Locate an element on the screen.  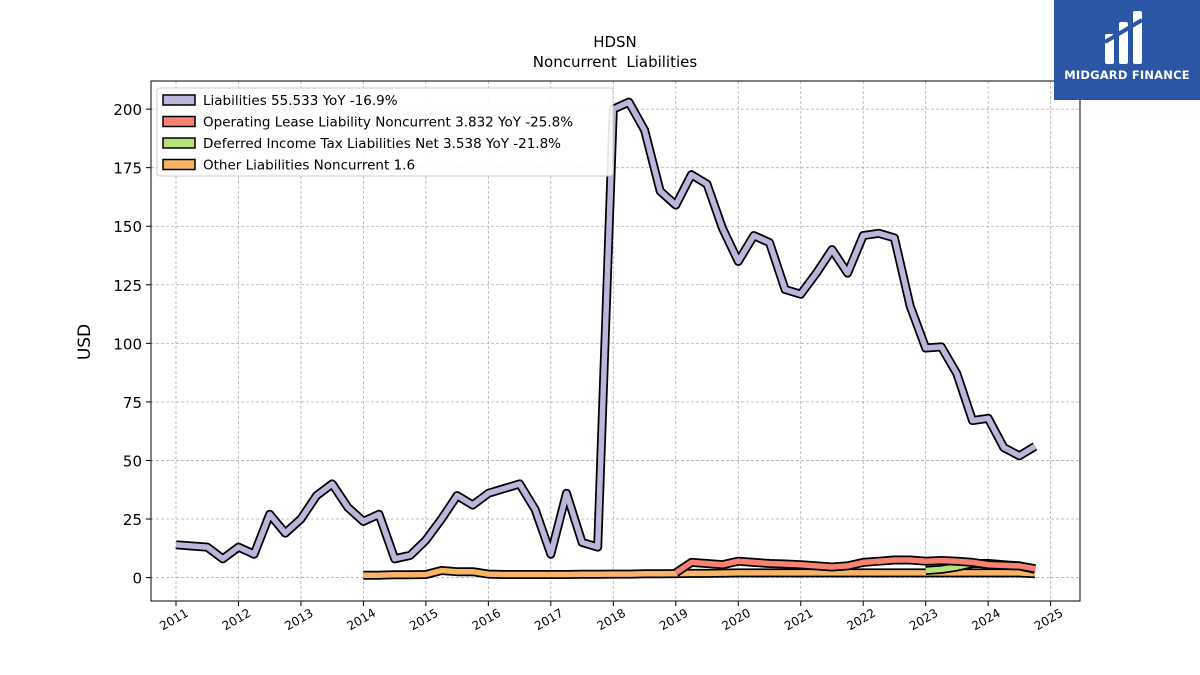
y-tick-label: 50 is located at coordinates (132, 461).